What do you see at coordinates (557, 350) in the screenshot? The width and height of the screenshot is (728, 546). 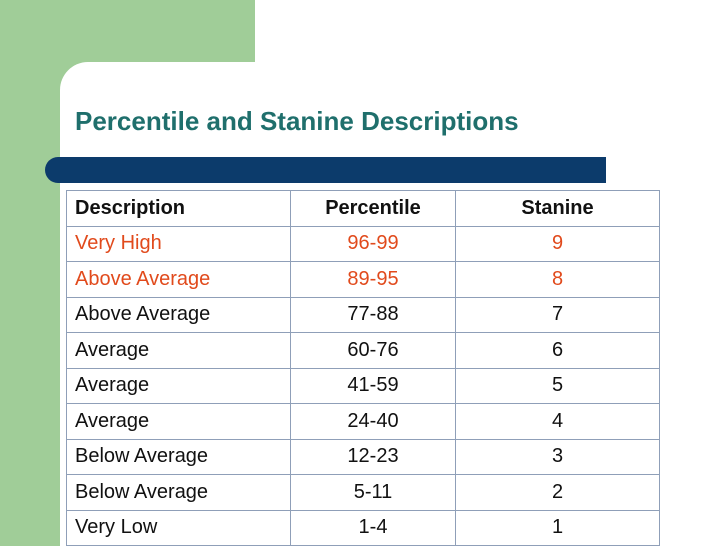 I see `cell: 6` at bounding box center [557, 350].